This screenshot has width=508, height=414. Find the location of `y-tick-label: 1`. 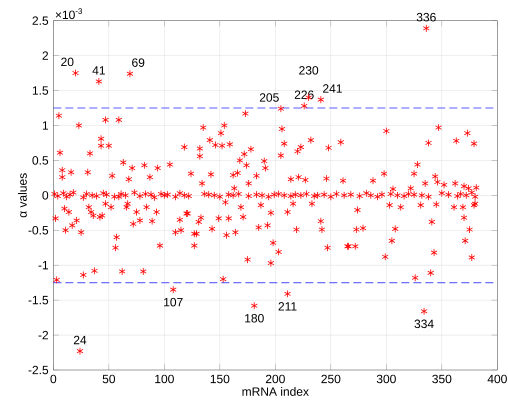

y-tick-label: 1 is located at coordinates (45, 125).